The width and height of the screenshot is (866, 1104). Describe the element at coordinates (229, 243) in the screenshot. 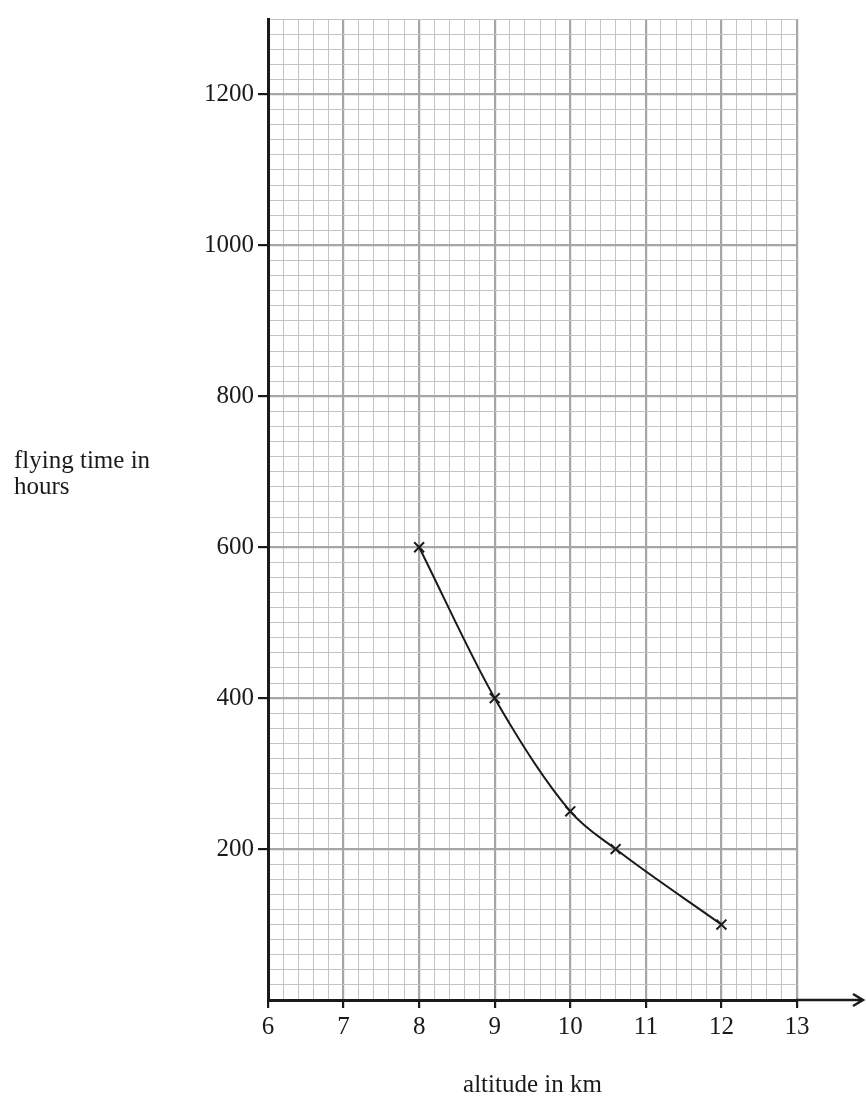

I see `y-tick-label: 1000` at that location.